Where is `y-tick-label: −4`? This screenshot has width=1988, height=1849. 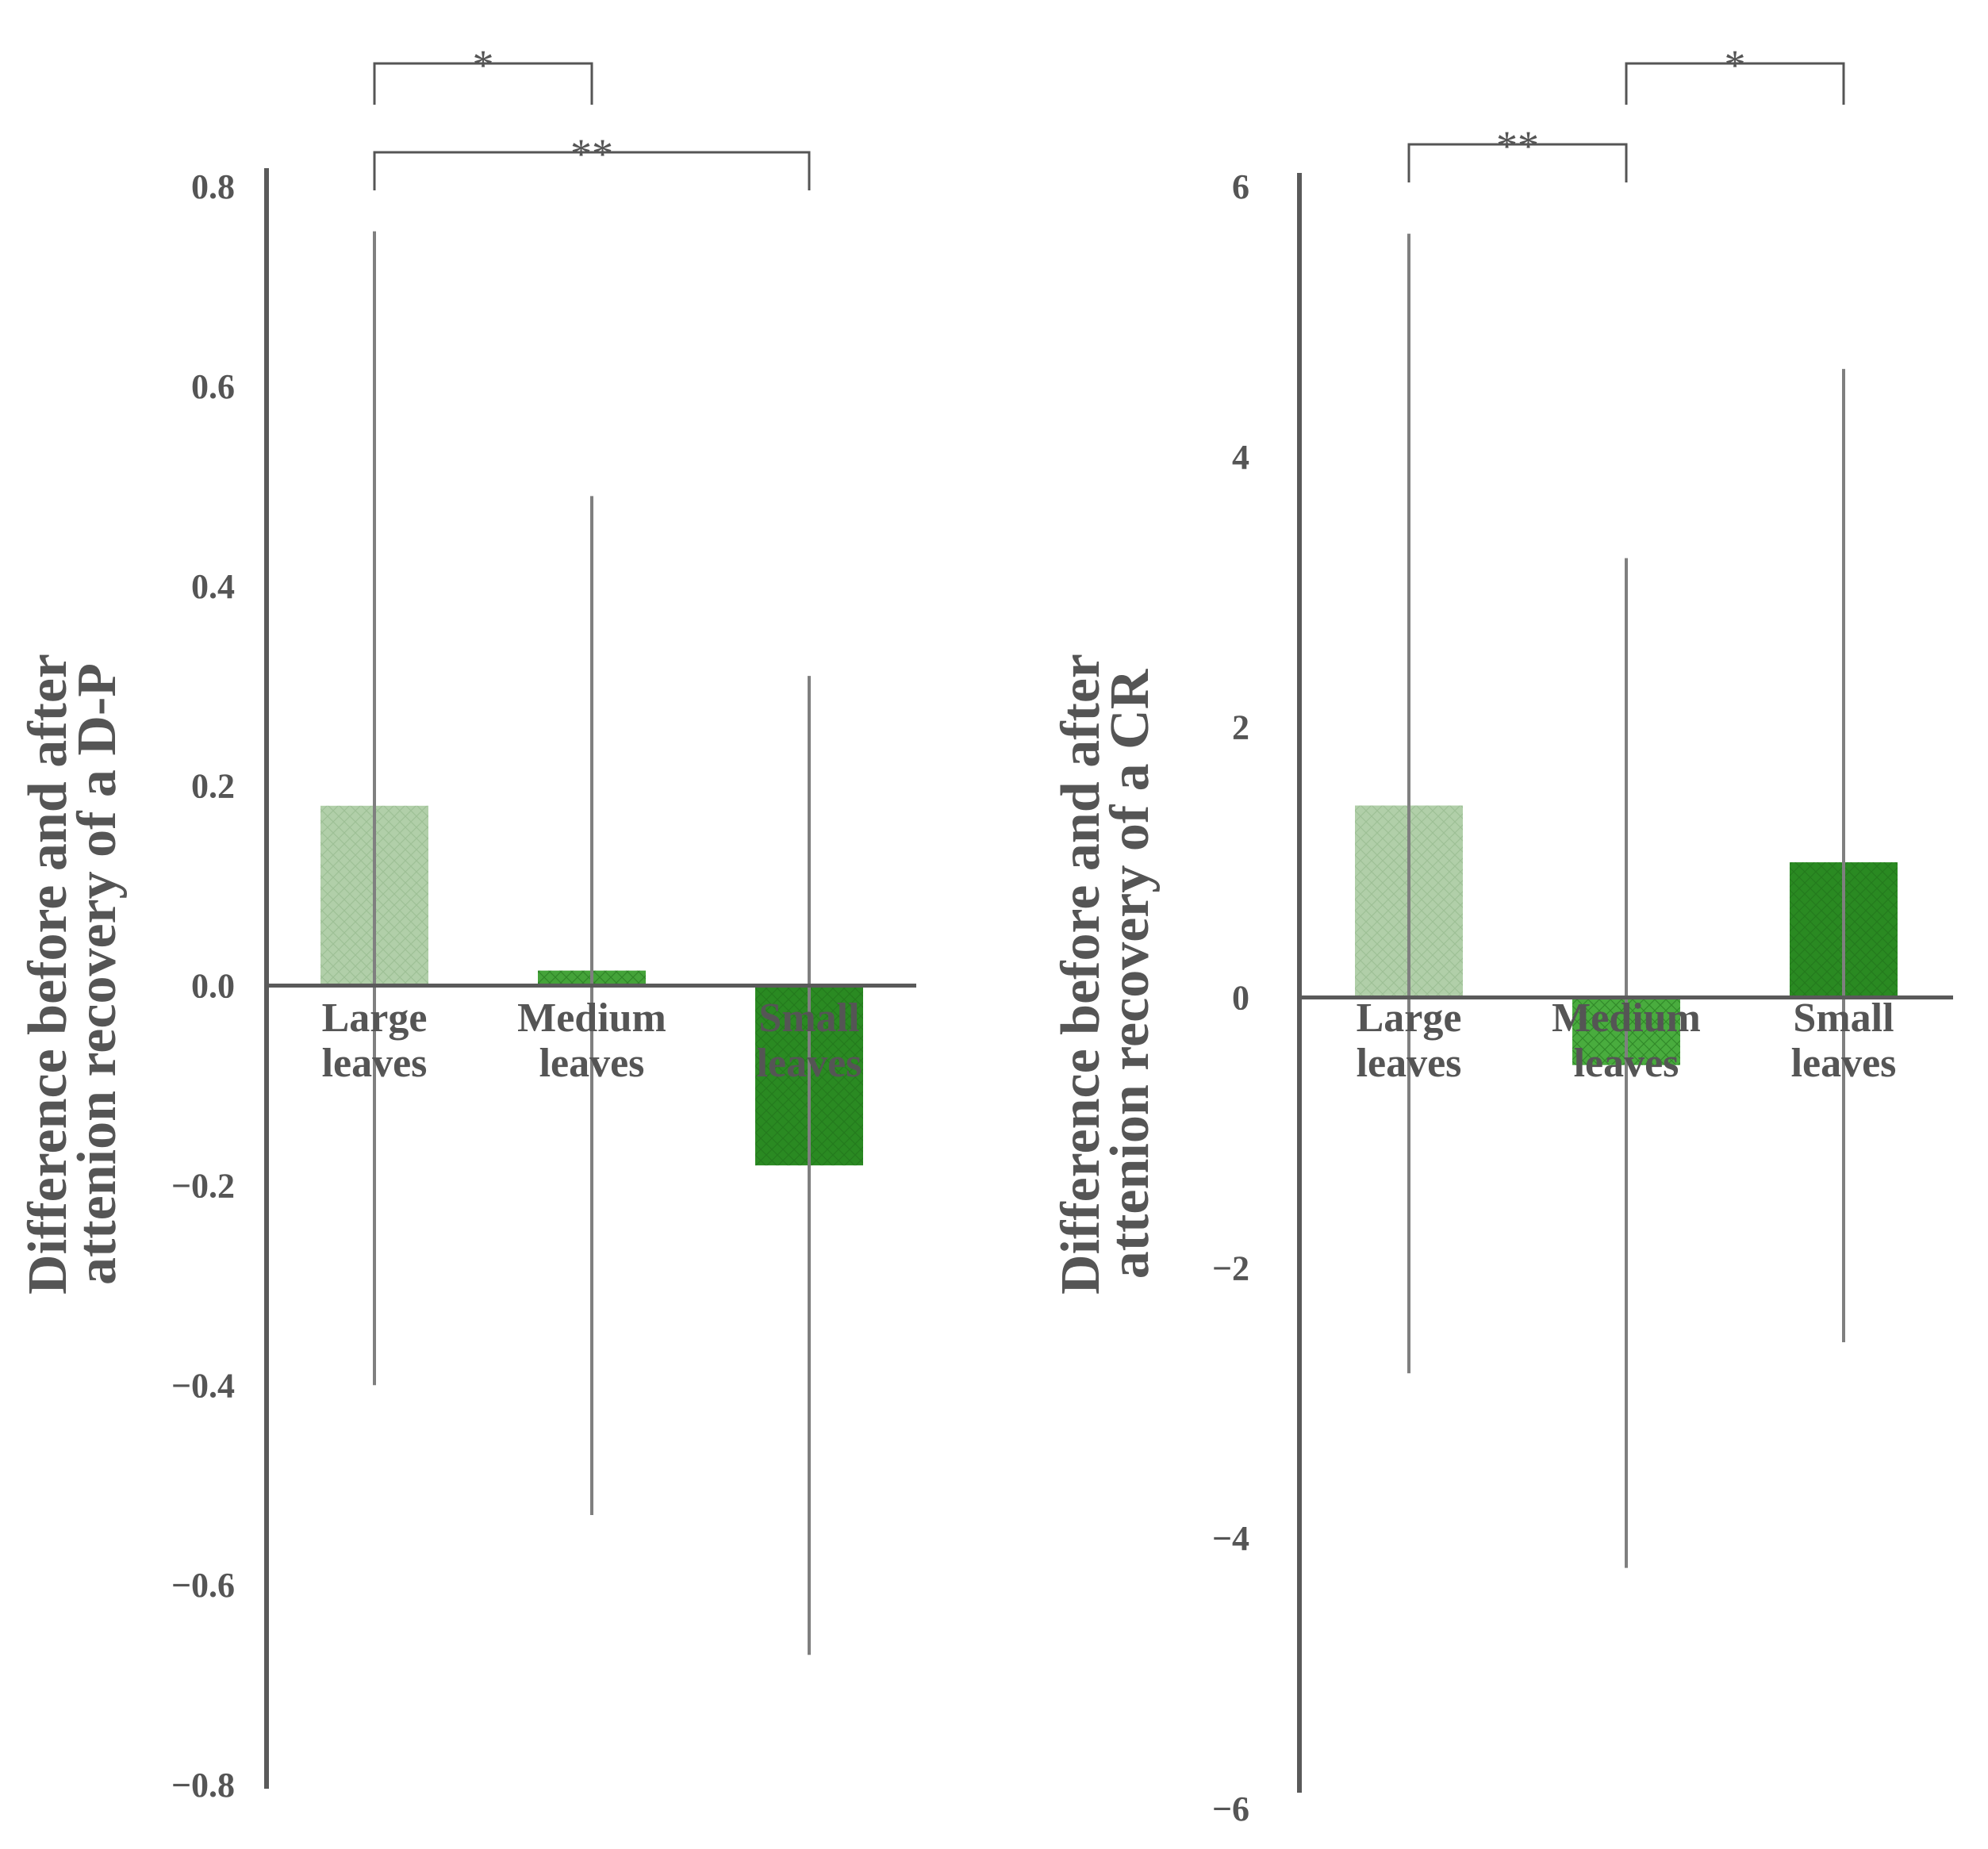 y-tick-label: −4 is located at coordinates (1231, 1538).